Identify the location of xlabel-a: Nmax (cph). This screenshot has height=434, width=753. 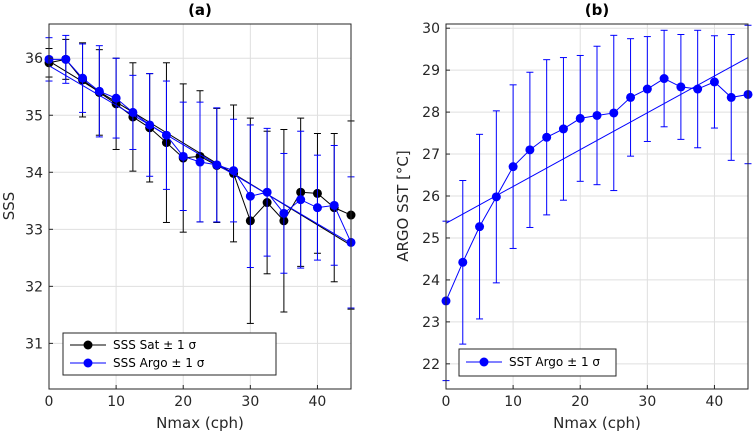
(200, 423).